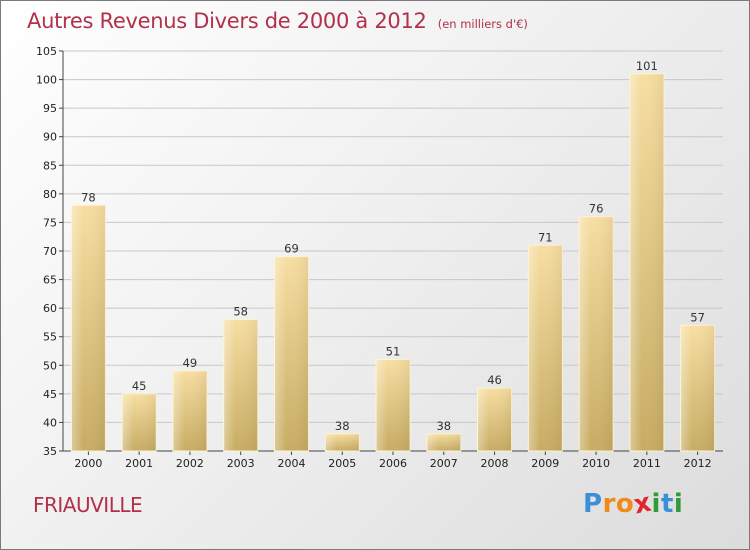 This screenshot has height=550, width=750. What do you see at coordinates (50, 194) in the screenshot?
I see `y-tick-label: 80` at bounding box center [50, 194].